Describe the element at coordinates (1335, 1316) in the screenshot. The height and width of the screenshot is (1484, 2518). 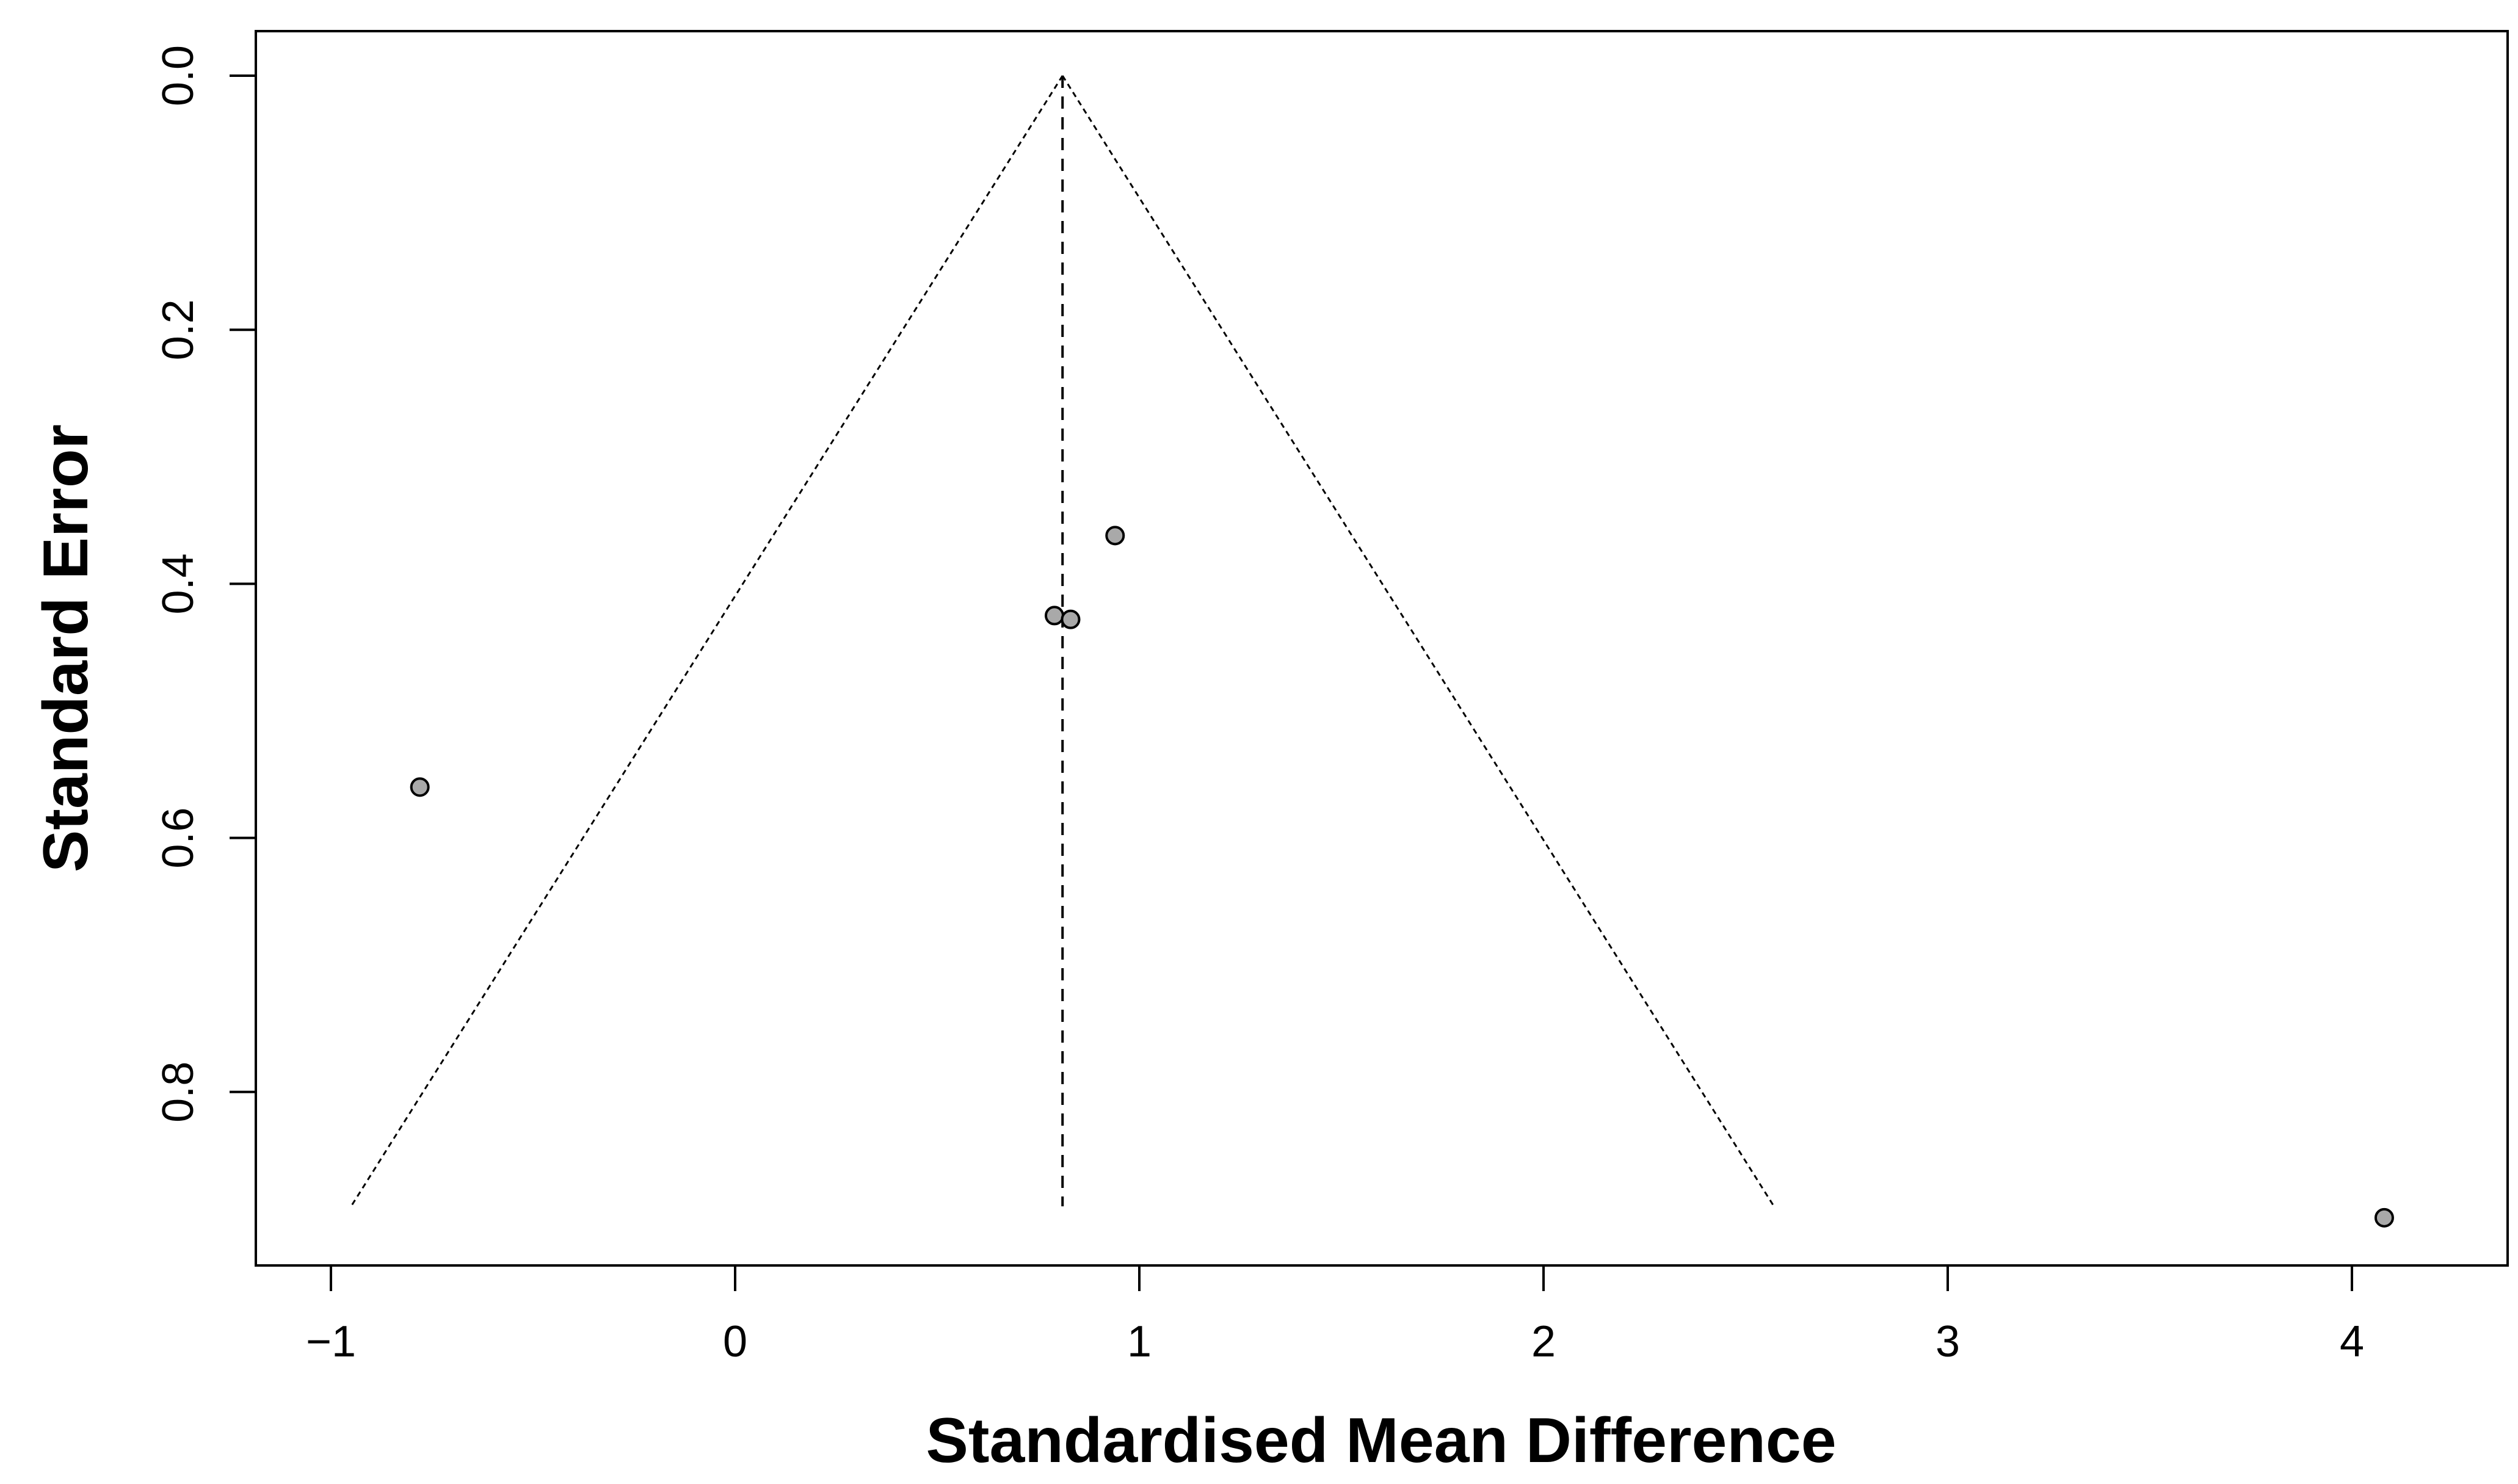
I see `x-axis-ticks: −1 0 1 2 3 4` at that location.